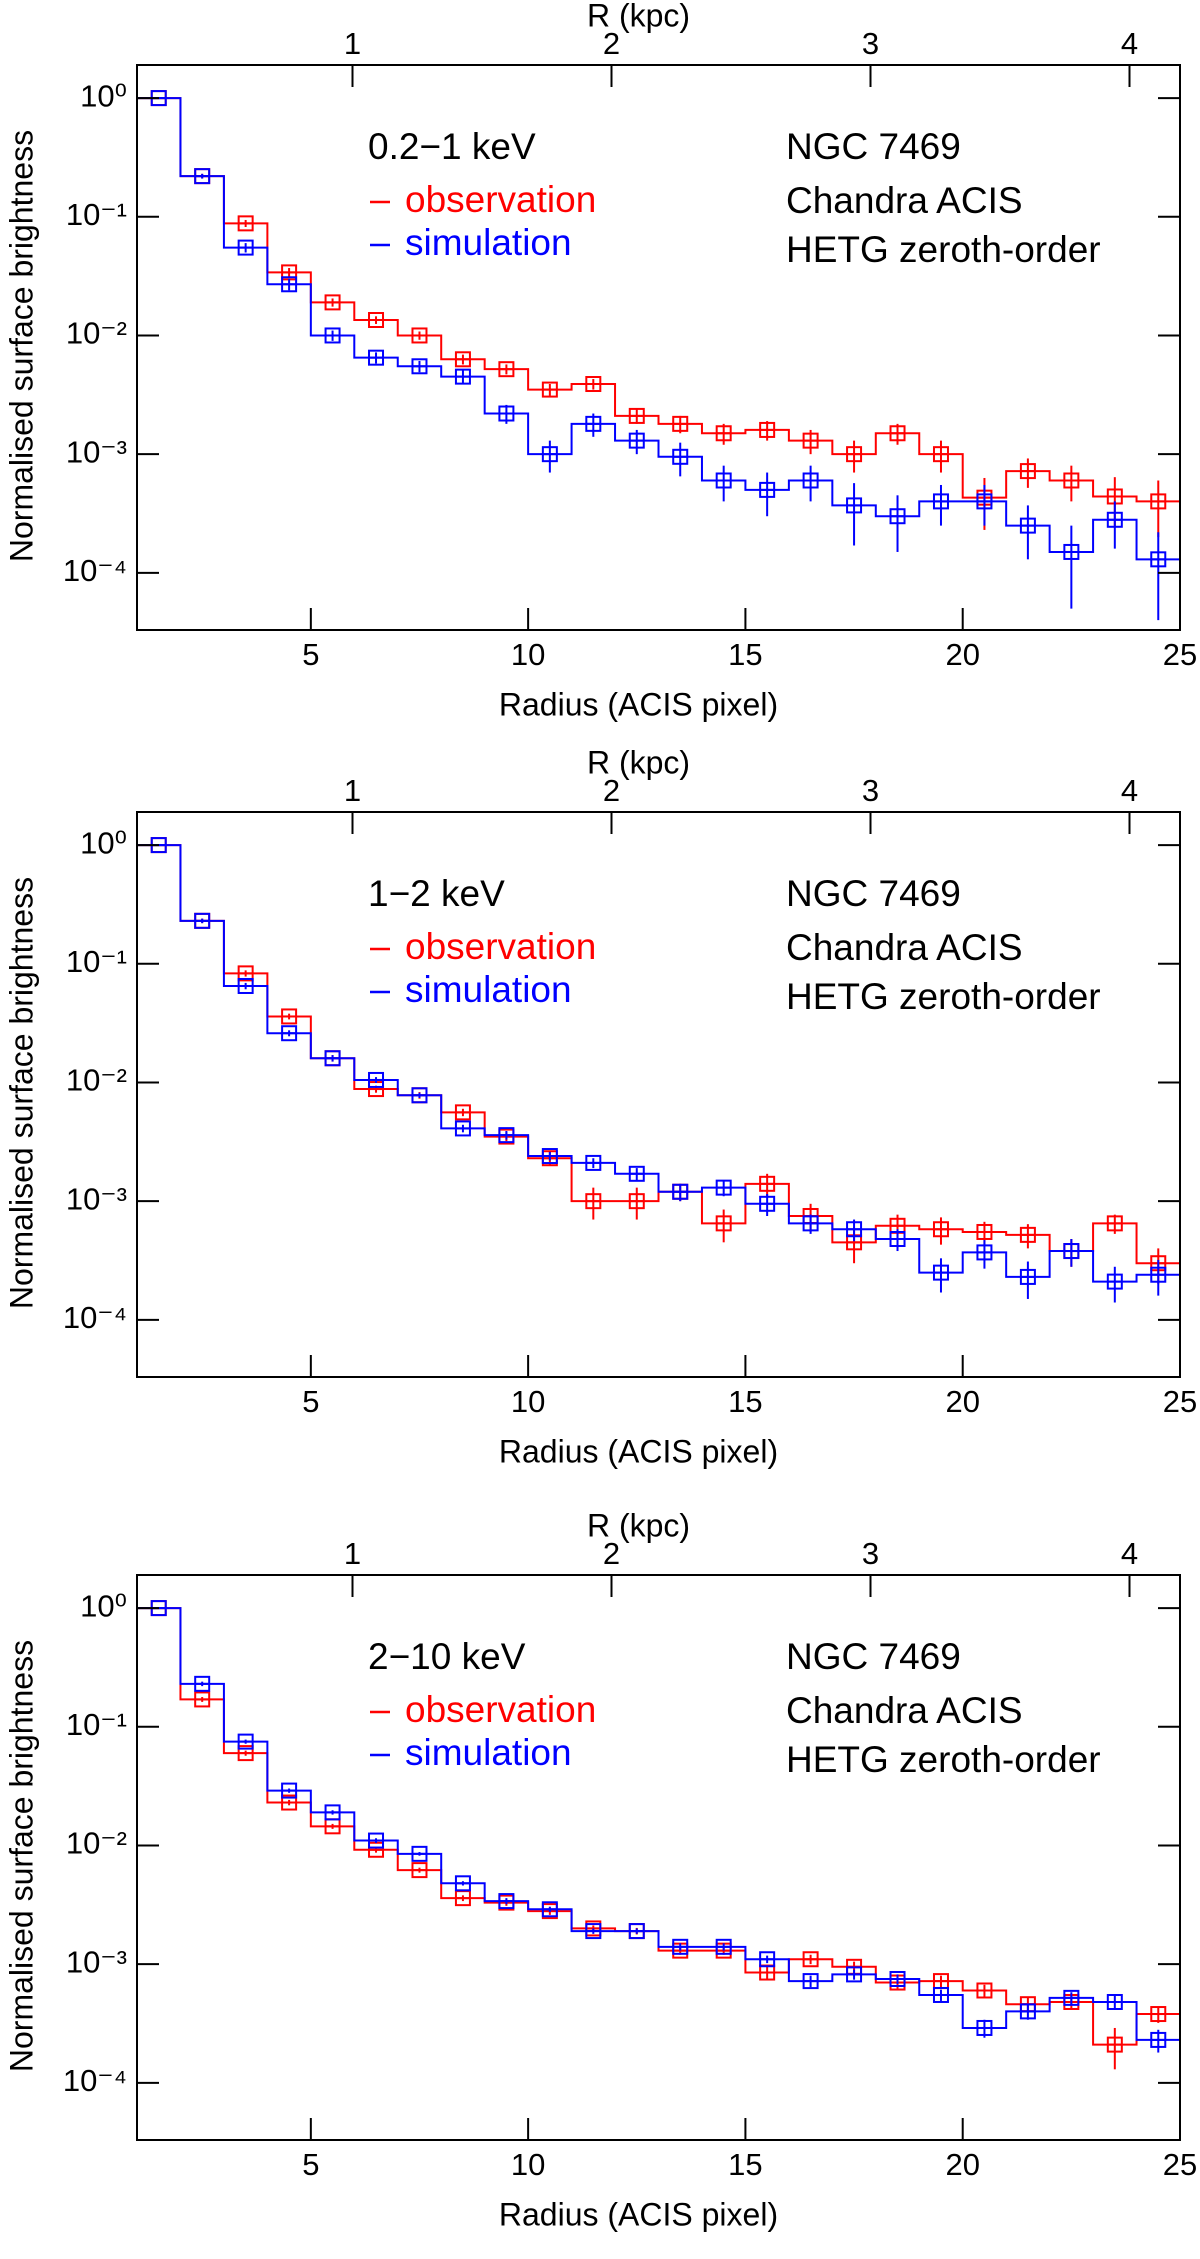 The width and height of the screenshot is (1200, 2259). What do you see at coordinates (447, 1656) in the screenshot?
I see `annotation: 2−10 keV` at bounding box center [447, 1656].